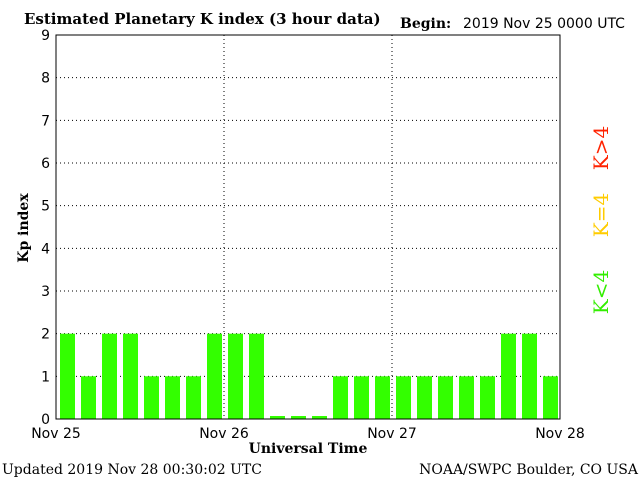 The width and height of the screenshot is (640, 480). What do you see at coordinates (45, 292) in the screenshot?
I see `y-tick-label: 3` at bounding box center [45, 292].